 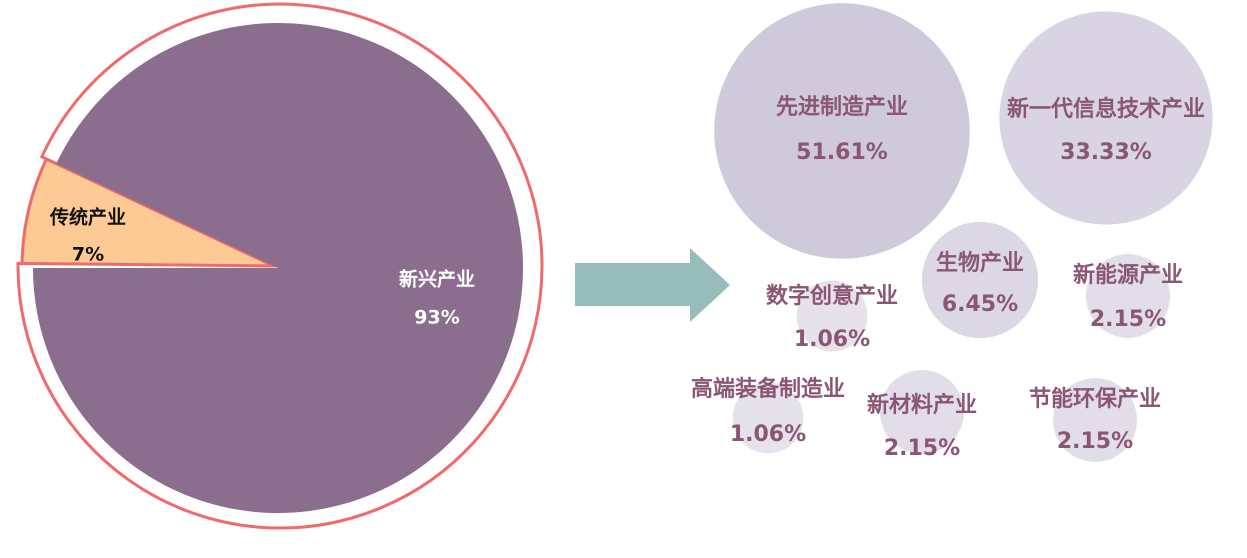 I want to click on bubble-value-label: 51.61%, so click(x=842, y=152).